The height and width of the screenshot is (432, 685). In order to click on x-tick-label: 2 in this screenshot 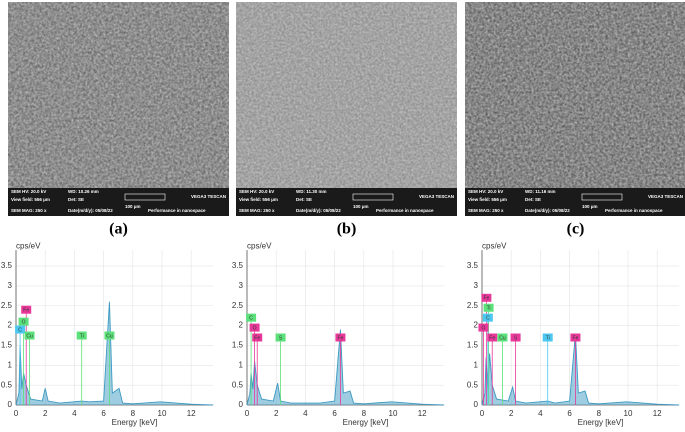, I will do `click(276, 413)`.